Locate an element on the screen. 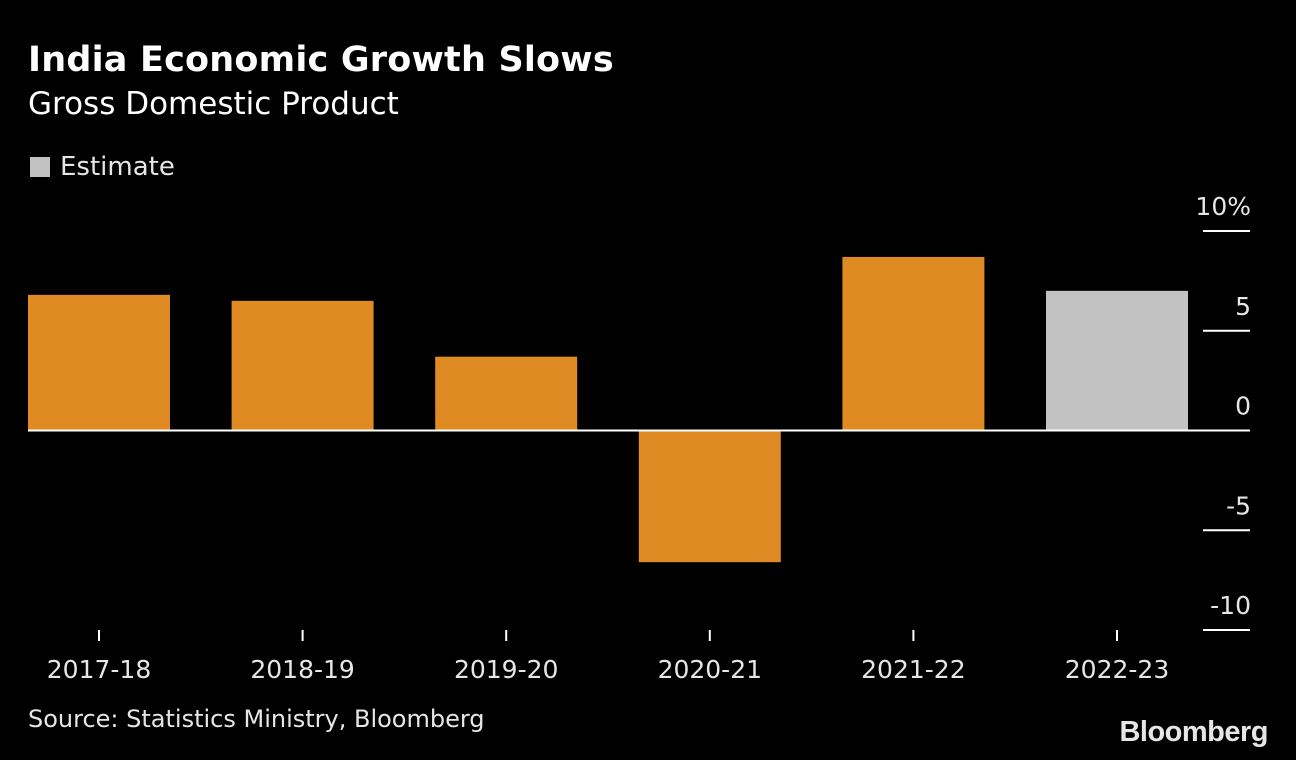 Image resolution: width=1296 pixels, height=760 pixels. y-tick-label: 0 is located at coordinates (1243, 406).